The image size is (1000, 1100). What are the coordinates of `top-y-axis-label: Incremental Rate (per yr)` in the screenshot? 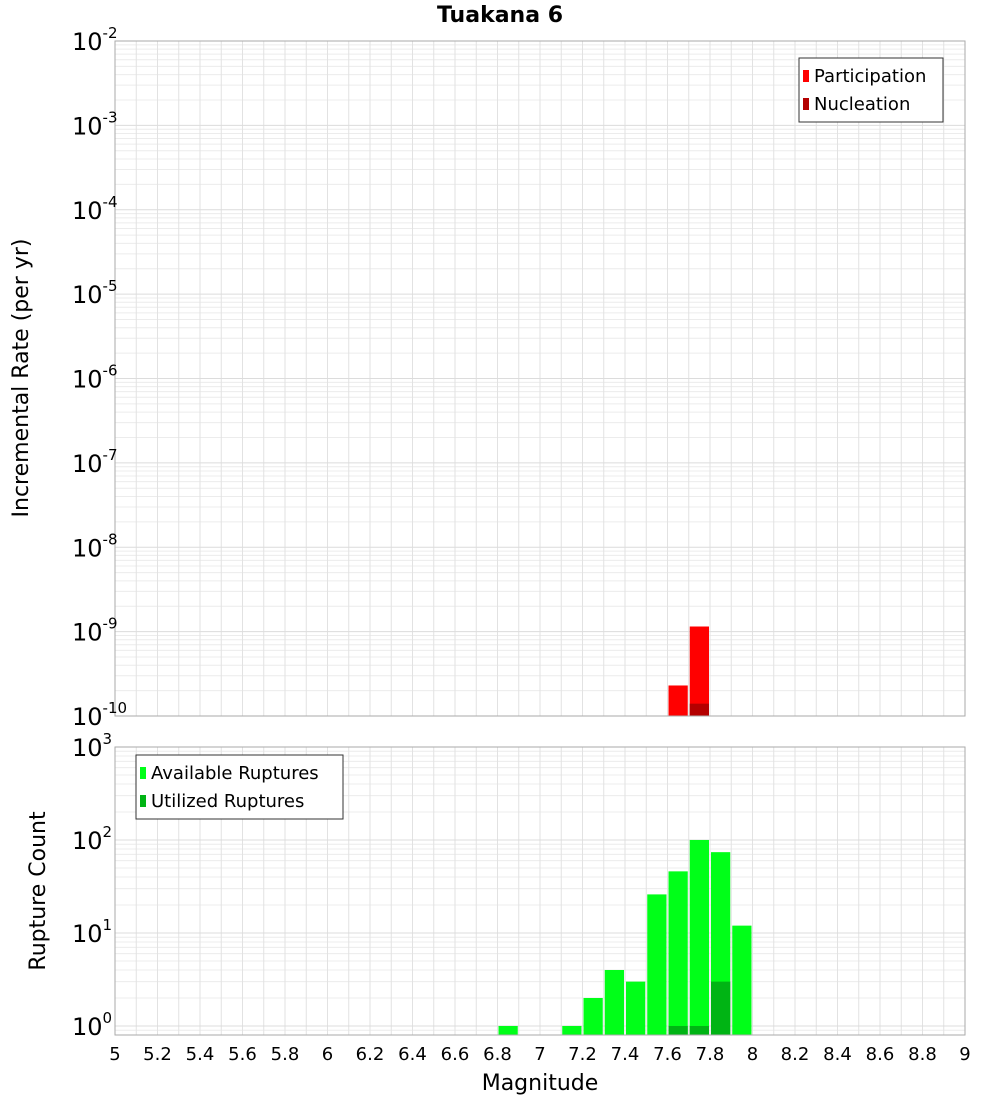 It's located at (21, 378).